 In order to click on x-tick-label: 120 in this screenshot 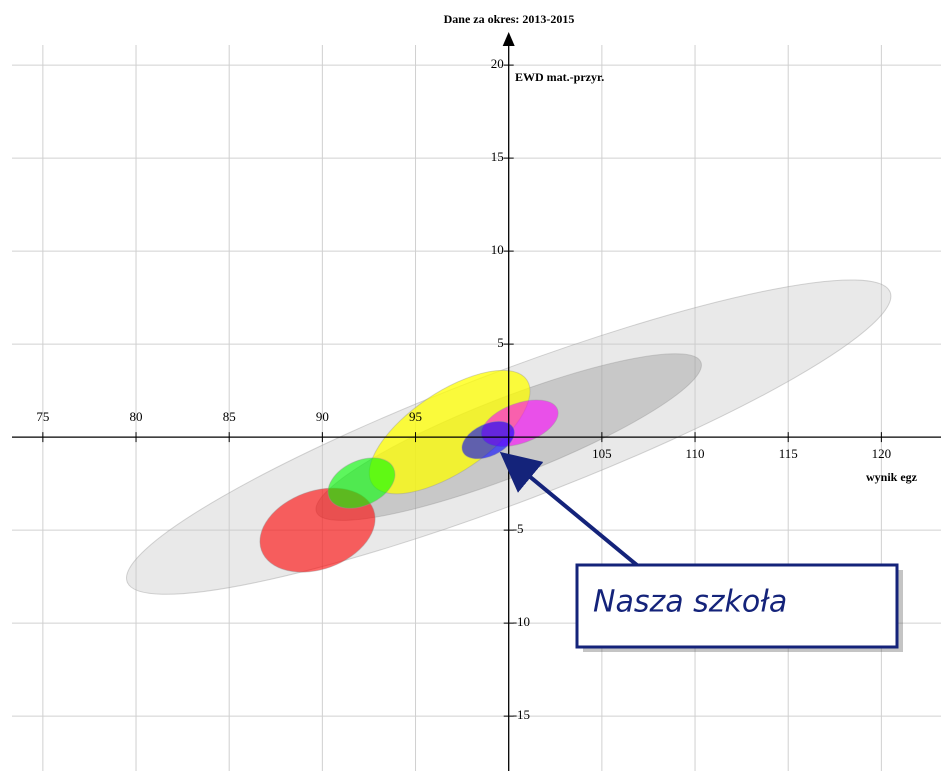, I will do `click(882, 453)`.